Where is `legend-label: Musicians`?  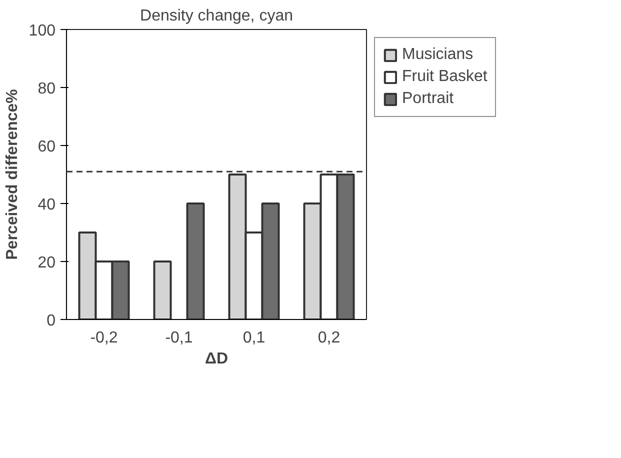 legend-label: Musicians is located at coordinates (438, 55).